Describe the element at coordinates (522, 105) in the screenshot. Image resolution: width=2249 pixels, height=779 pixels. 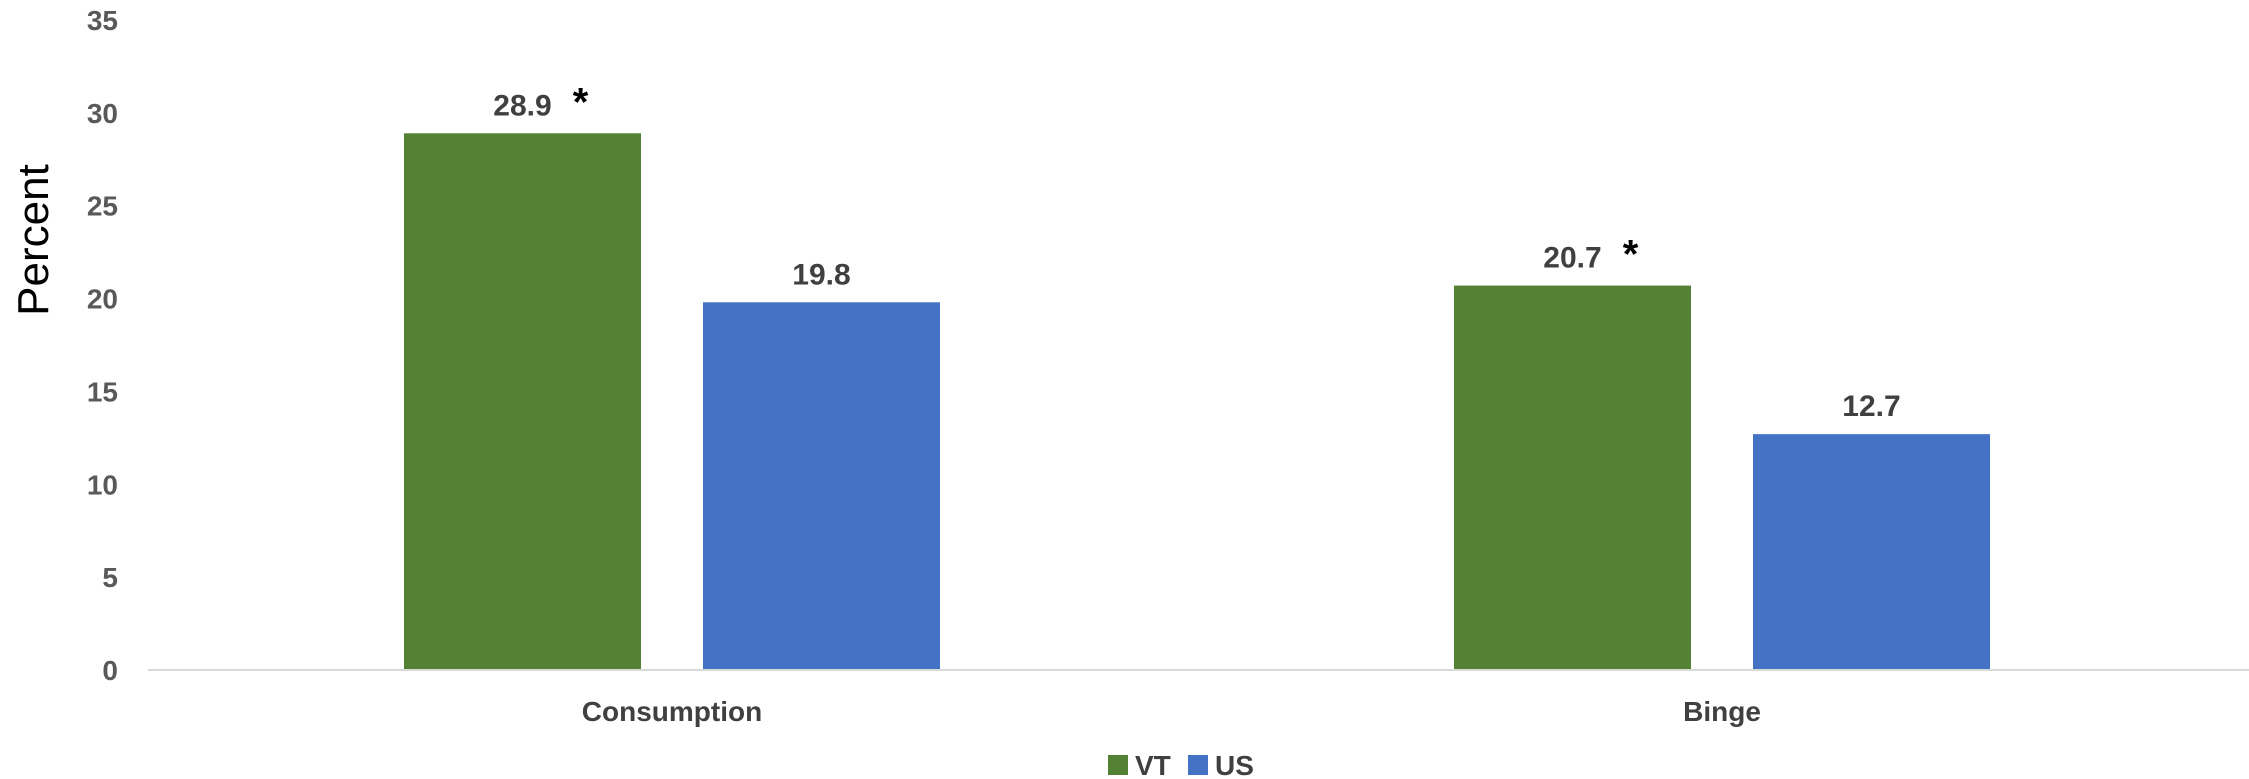
I see `data-label: 28.9` at that location.